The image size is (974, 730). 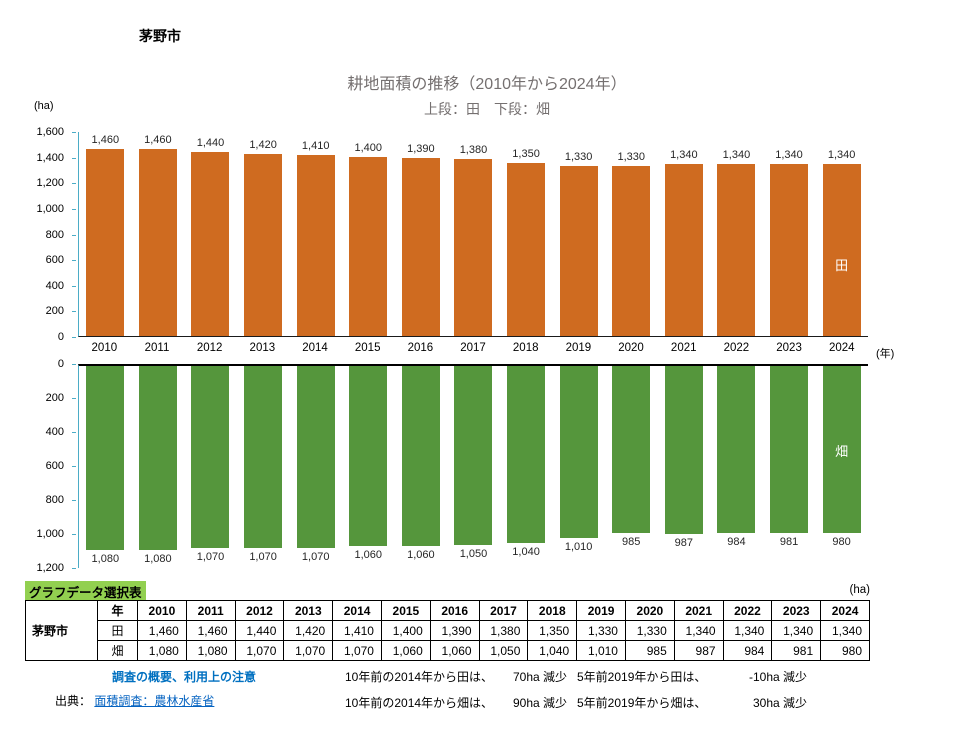 What do you see at coordinates (157, 458) in the screenshot?
I see `bar-畑-2011` at bounding box center [157, 458].